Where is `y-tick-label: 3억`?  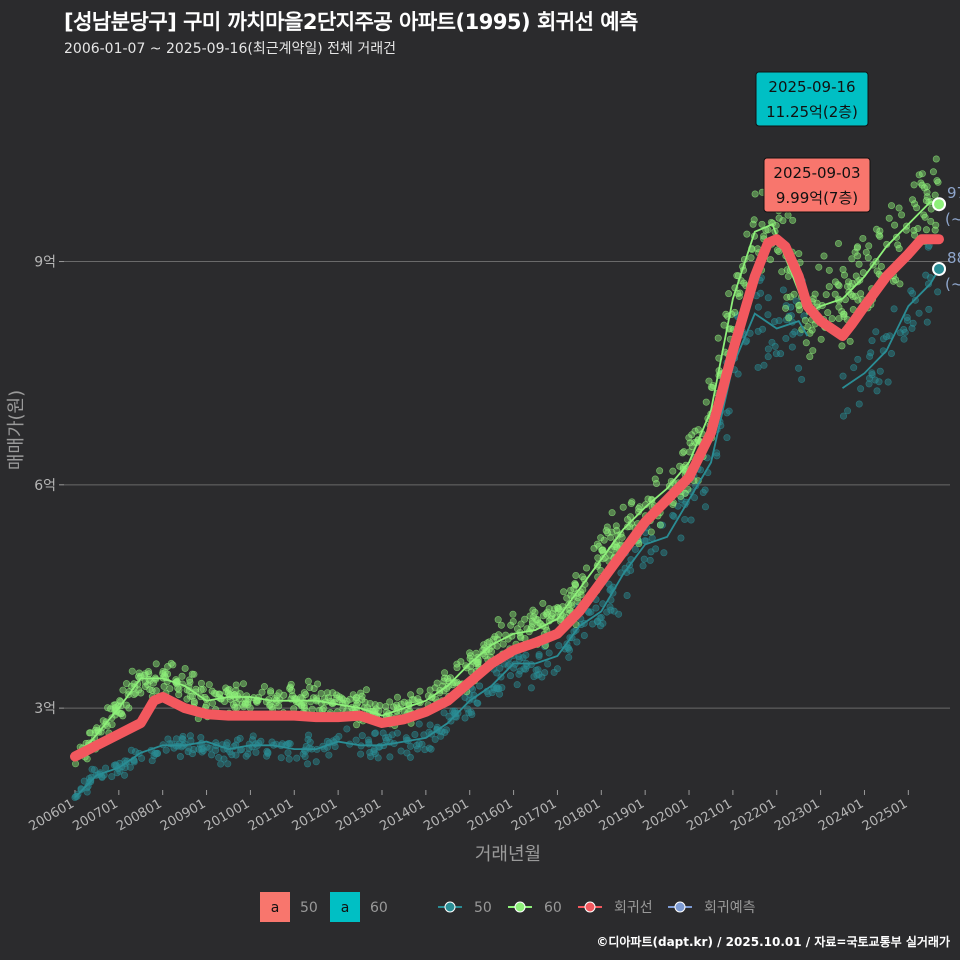 y-tick-label: 3억 is located at coordinates (45, 709).